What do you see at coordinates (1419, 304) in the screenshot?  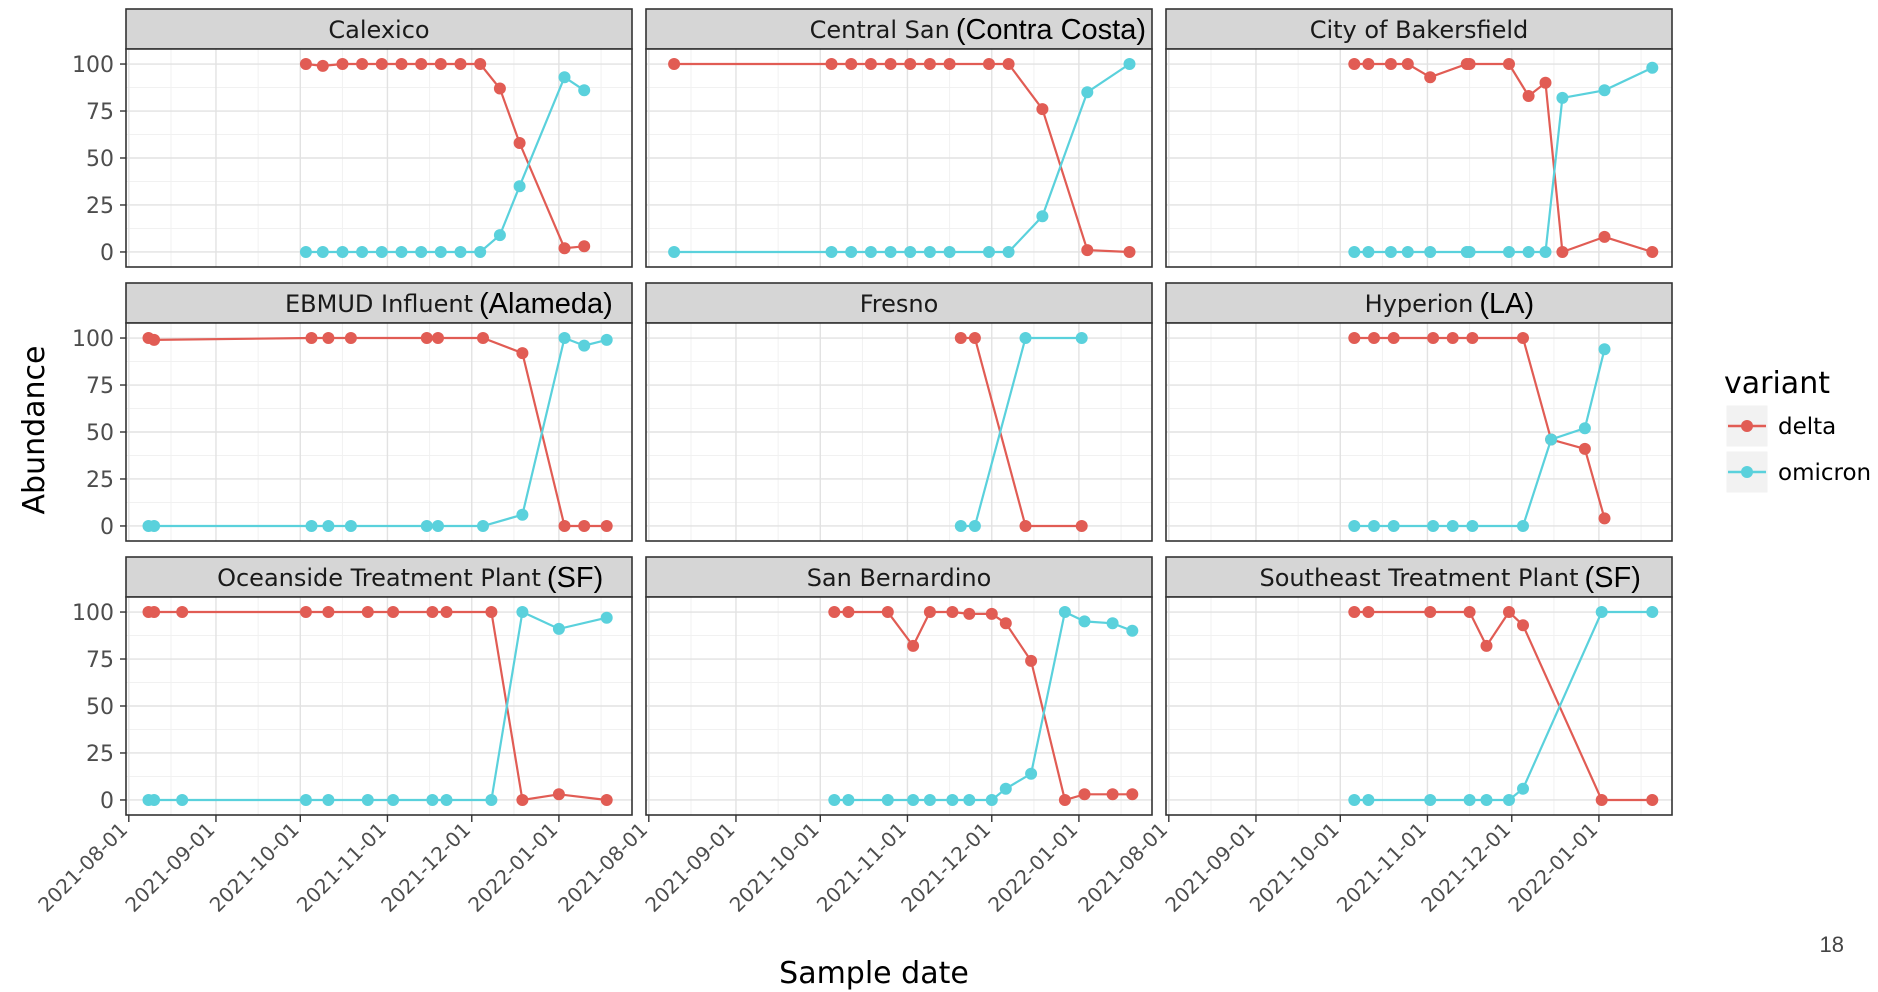 I see `facet-title: Hyperion` at bounding box center [1419, 304].